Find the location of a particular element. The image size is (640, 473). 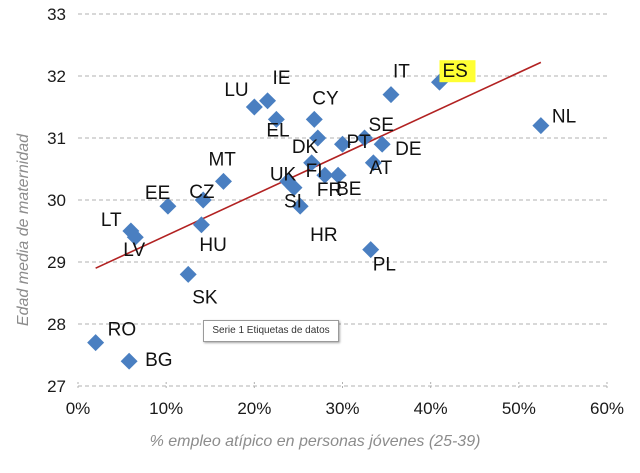

y-tick-label: 28 is located at coordinates (56, 324).